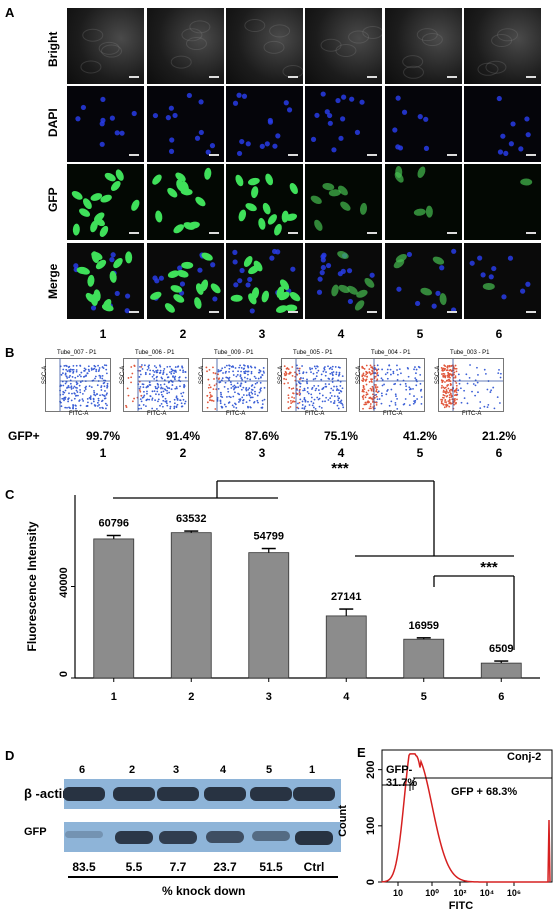 The width and height of the screenshot is (556, 914). Describe the element at coordinates (24, 436) in the screenshot. I see `gfp-plus-label: GFP+` at that location.